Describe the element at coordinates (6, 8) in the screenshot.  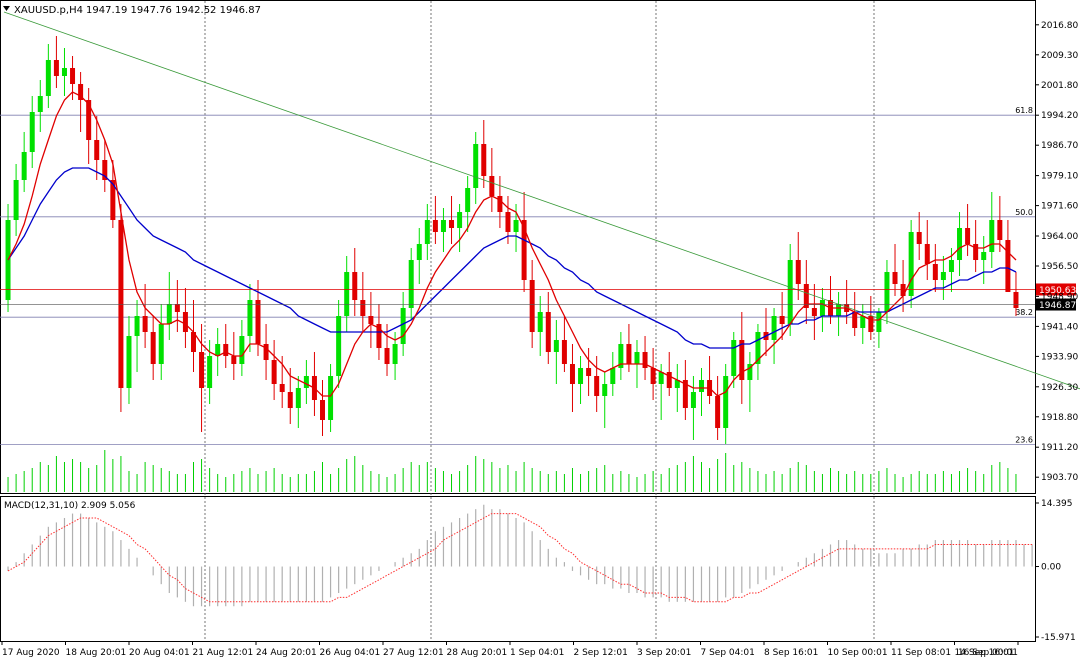
I see `collapse-triangle-icon` at that location.